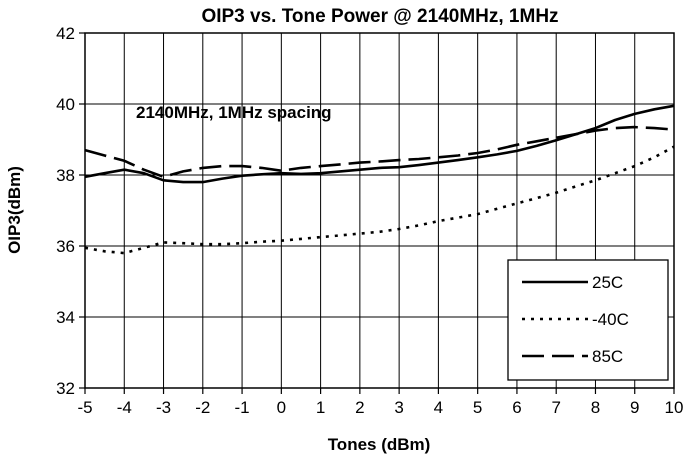 This screenshot has width=686, height=460. Describe the element at coordinates (65, 388) in the screenshot. I see `y-tick-label: 32` at that location.